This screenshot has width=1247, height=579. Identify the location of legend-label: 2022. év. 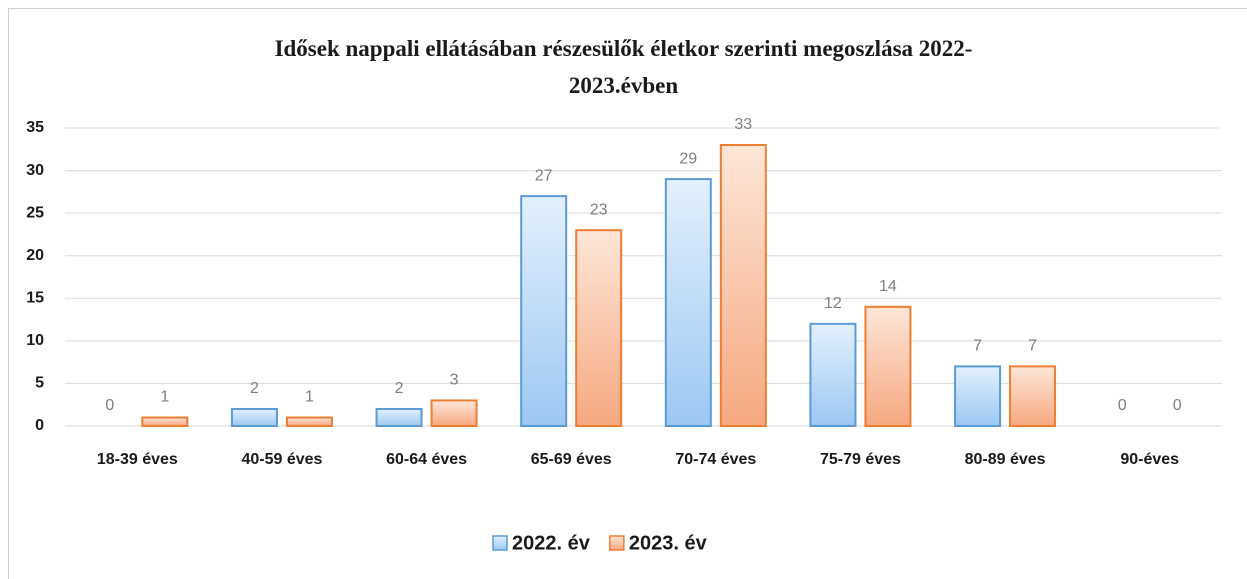
(551, 543).